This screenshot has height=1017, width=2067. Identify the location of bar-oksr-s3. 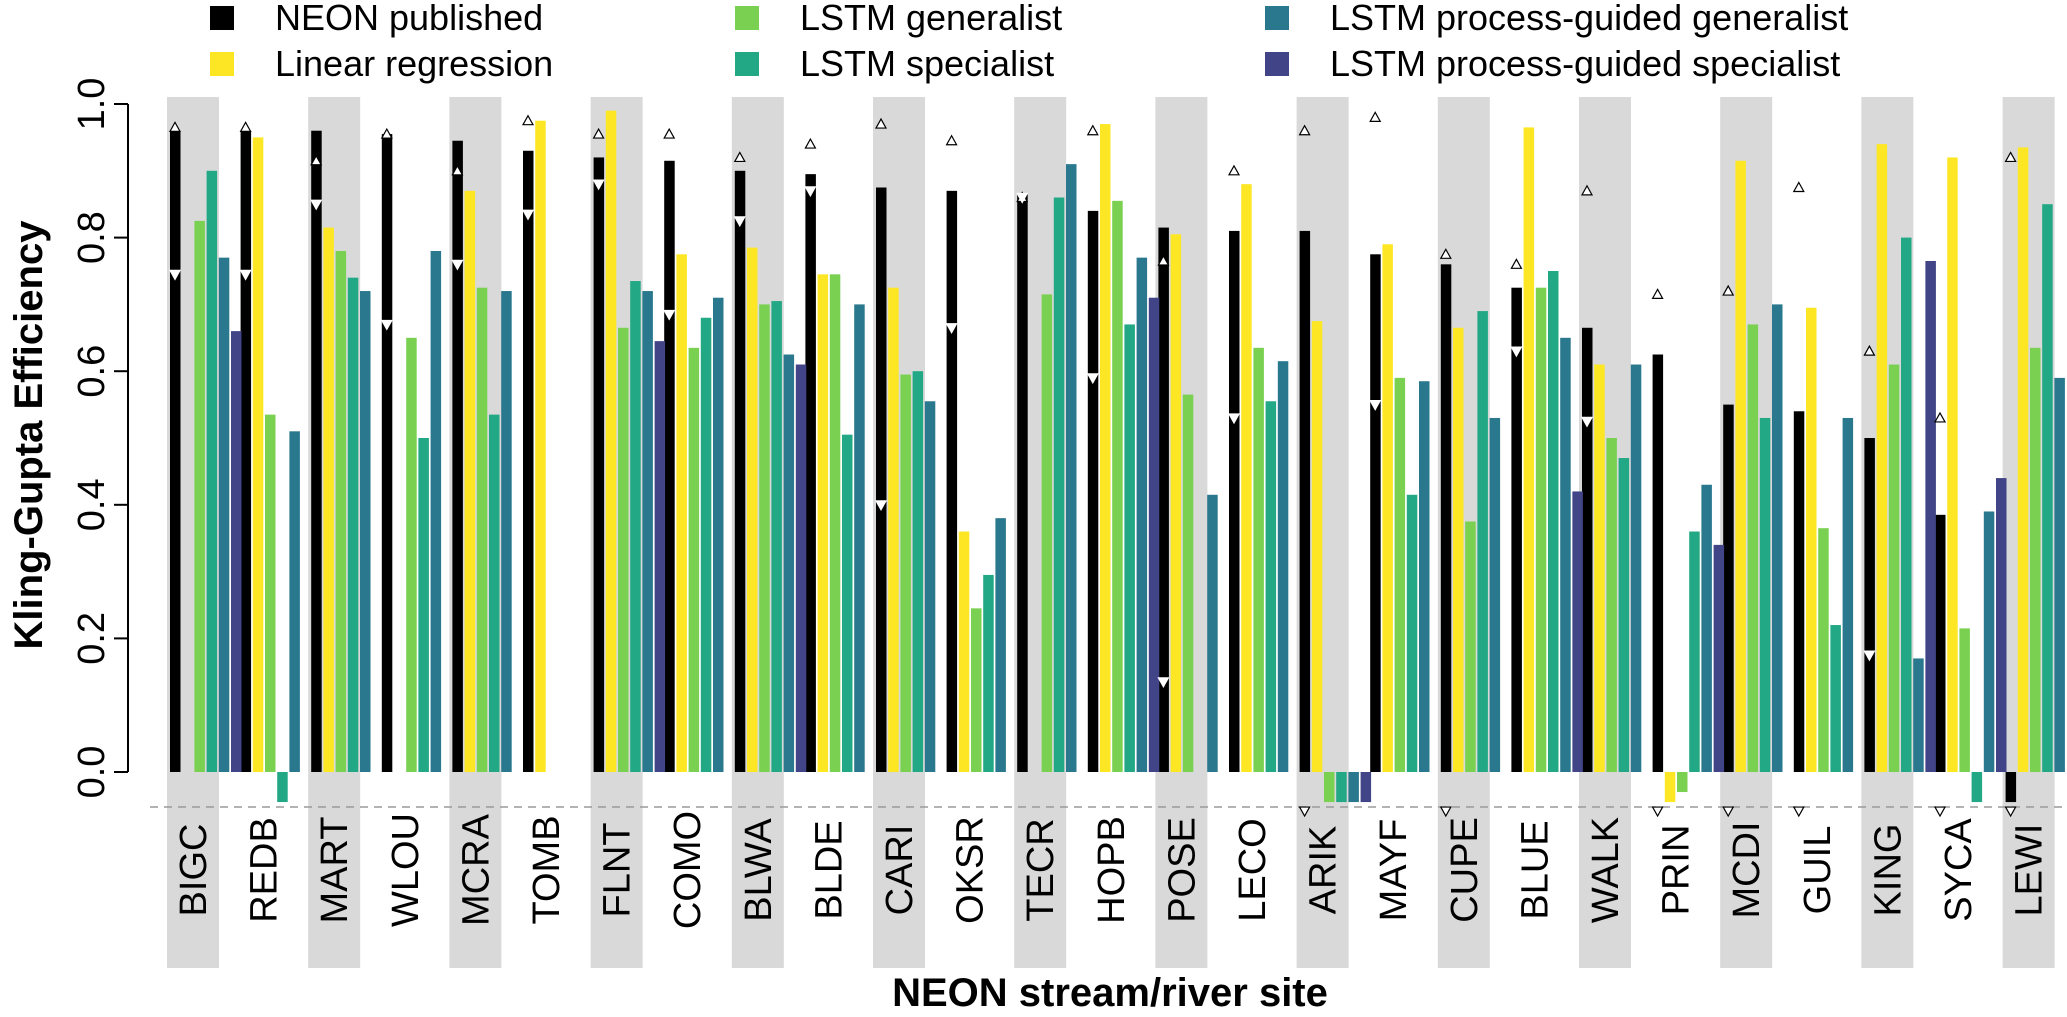
(988, 673).